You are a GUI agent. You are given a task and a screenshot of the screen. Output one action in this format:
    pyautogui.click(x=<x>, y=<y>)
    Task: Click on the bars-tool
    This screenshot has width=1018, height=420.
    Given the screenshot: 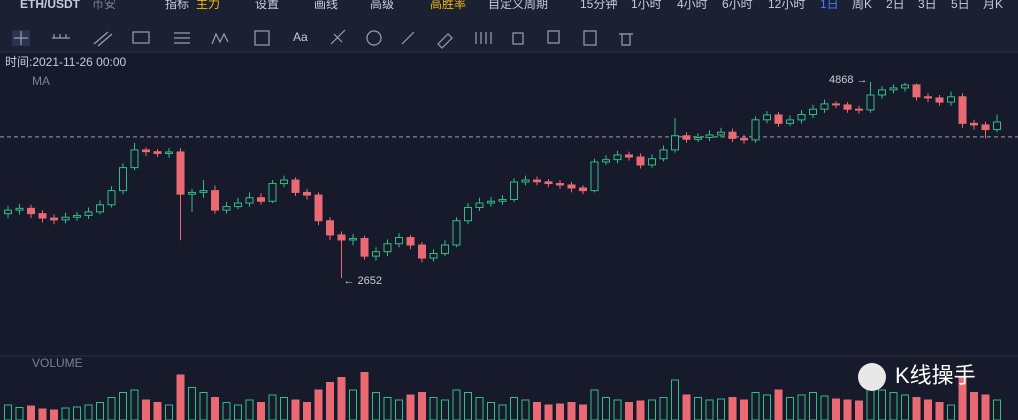 What is the action you would take?
    pyautogui.click(x=483, y=38)
    